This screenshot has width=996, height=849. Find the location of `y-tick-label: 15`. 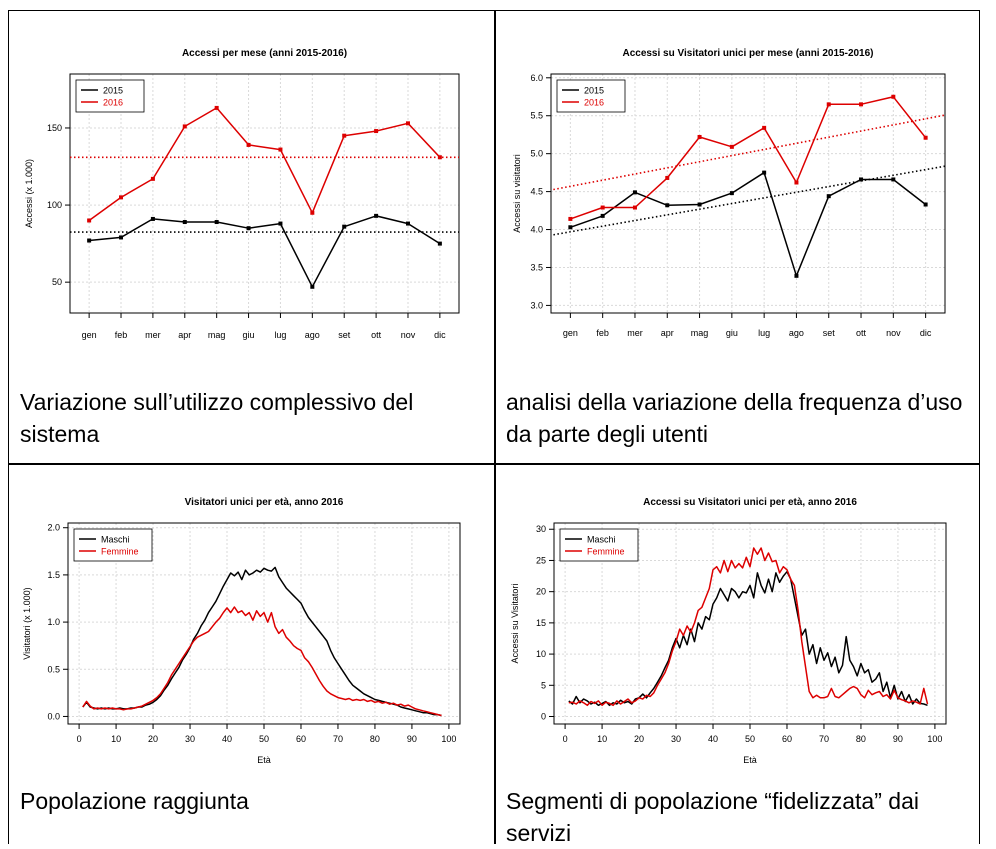

y-tick-label: 15 is located at coordinates (541, 623).